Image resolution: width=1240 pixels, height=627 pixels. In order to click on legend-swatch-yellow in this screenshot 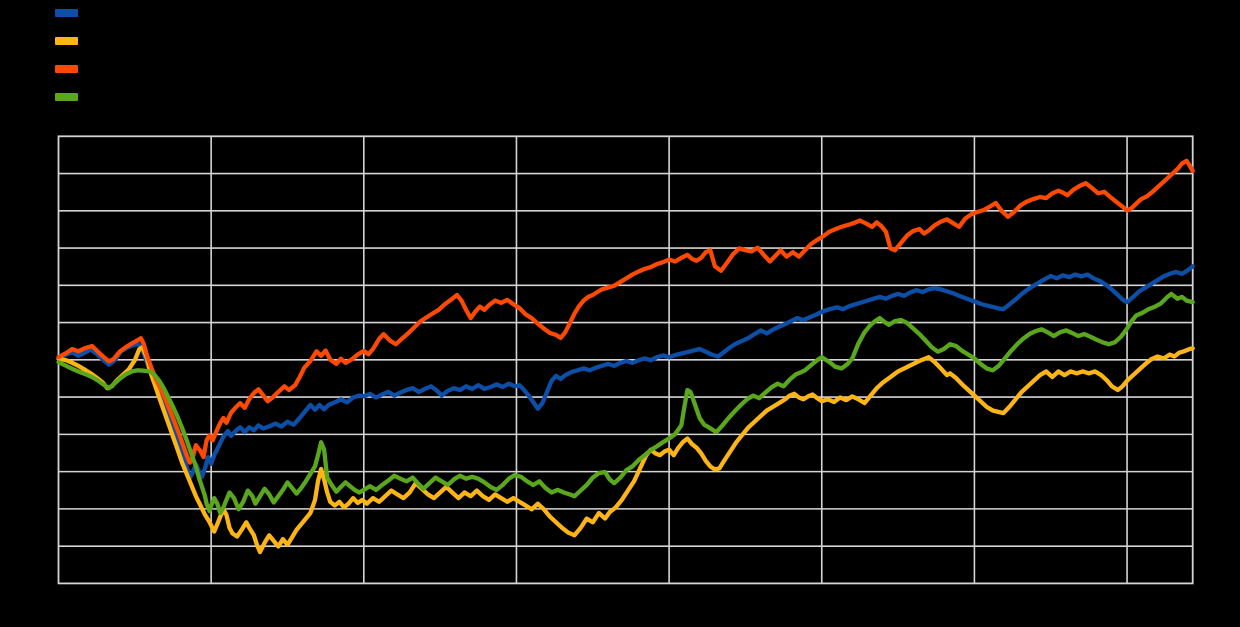, I will do `click(66, 41)`.